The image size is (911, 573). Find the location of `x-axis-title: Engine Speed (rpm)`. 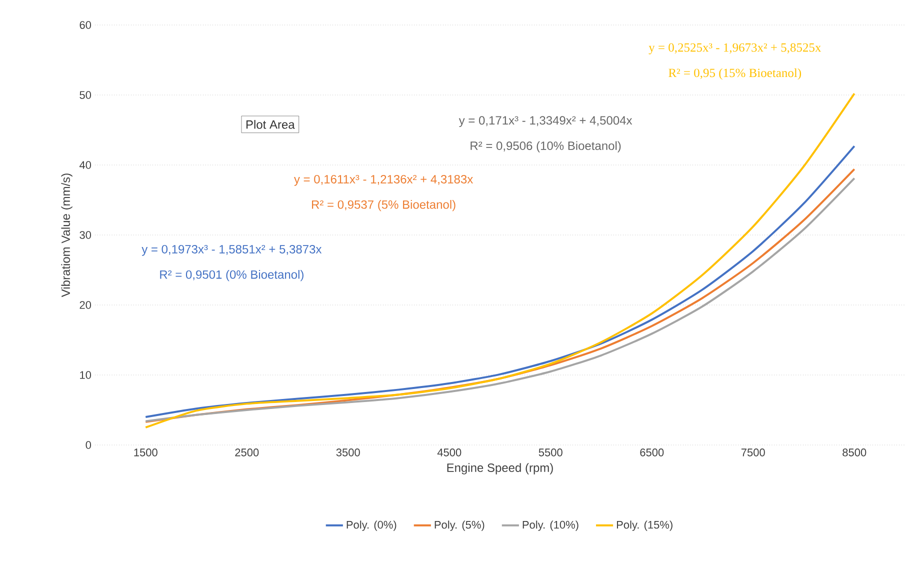

x-axis-title: Engine Speed (rpm) is located at coordinates (500, 468).